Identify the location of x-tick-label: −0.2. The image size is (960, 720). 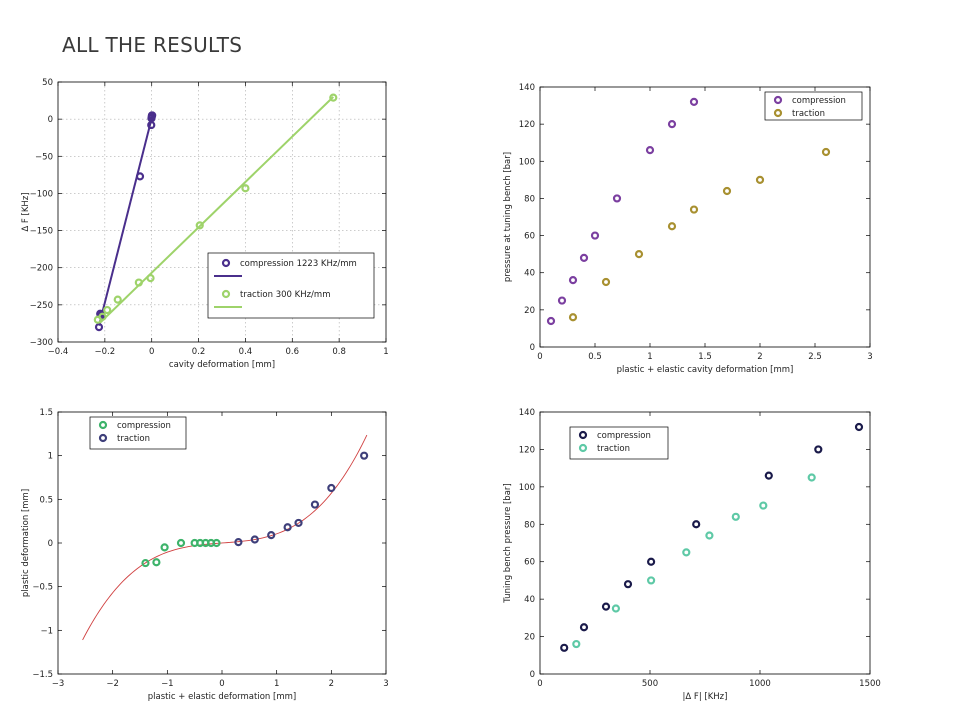
(105, 352).